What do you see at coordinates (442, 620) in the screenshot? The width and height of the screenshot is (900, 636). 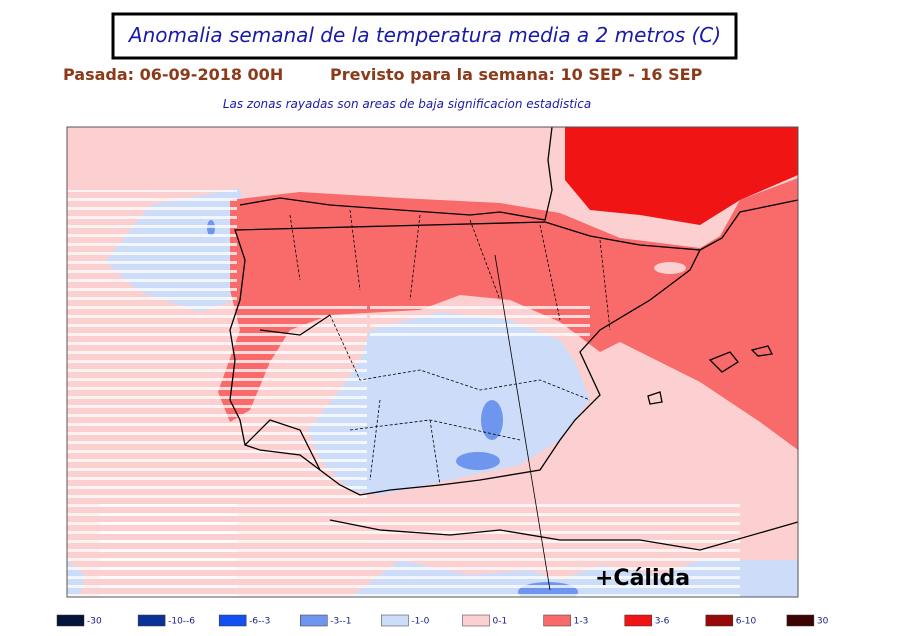 I see `legend: -30 -10--6 -6--3 -3--1 -1-0 0-1 1-3 3-6 6-10 30` at bounding box center [442, 620].